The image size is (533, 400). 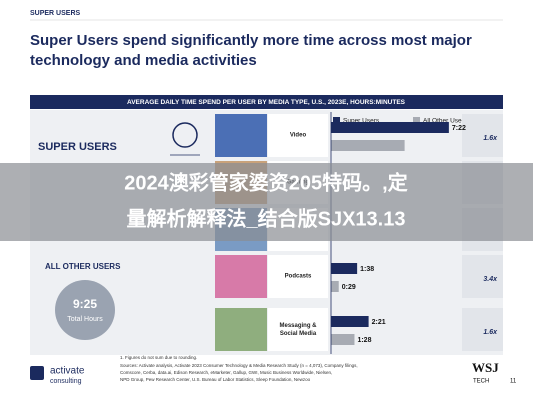 What do you see at coordinates (158, 357) in the screenshot?
I see `note: 1. Figures do not sum due to rounding.` at bounding box center [158, 357].